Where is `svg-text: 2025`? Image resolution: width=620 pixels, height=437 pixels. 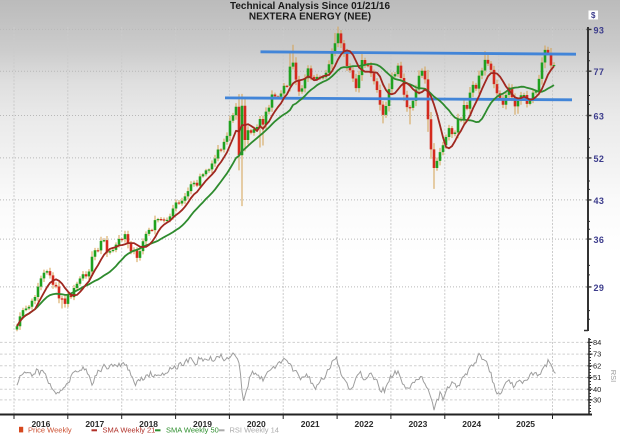 svg-text: 2025 is located at coordinates (525, 424).